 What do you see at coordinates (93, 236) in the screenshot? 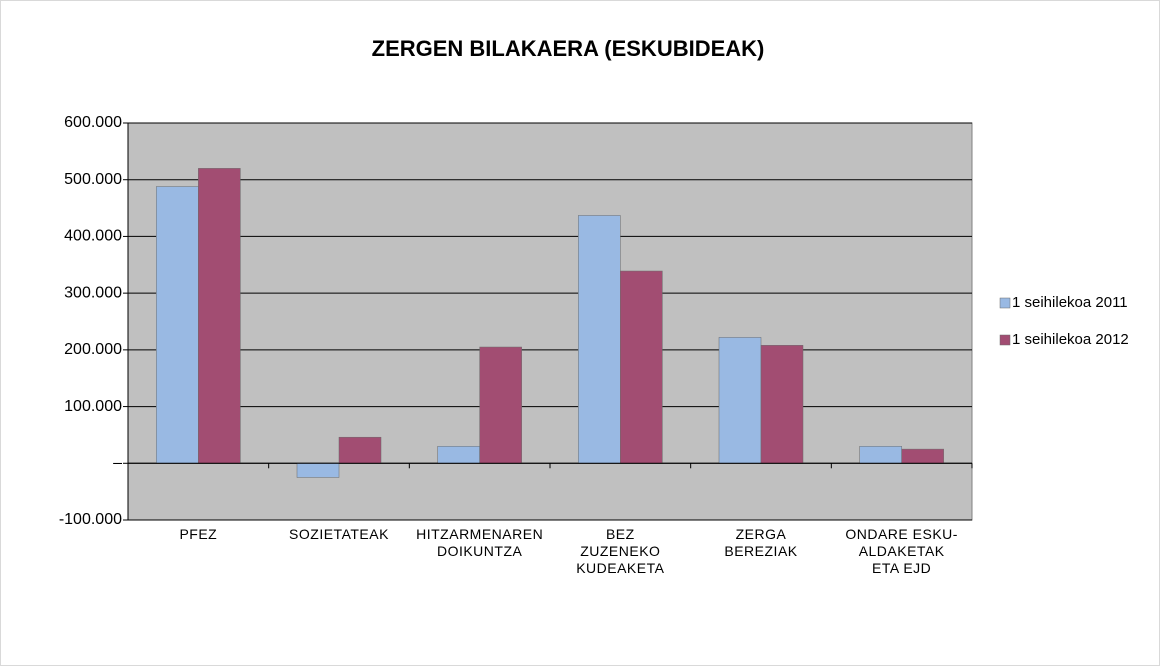
I see `y-tick-label: 400.000` at bounding box center [93, 236].